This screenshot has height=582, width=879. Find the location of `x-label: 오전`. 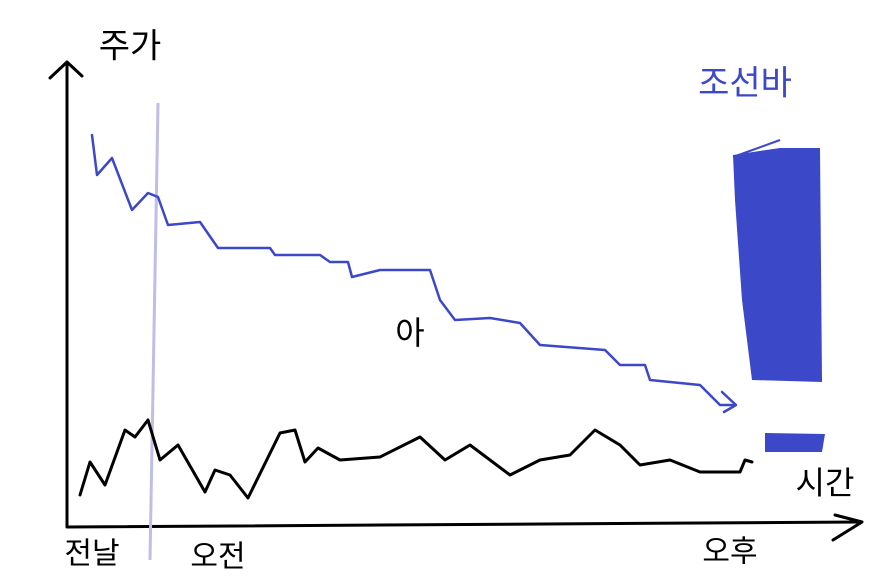

x-label: 오전 is located at coordinates (217, 557).